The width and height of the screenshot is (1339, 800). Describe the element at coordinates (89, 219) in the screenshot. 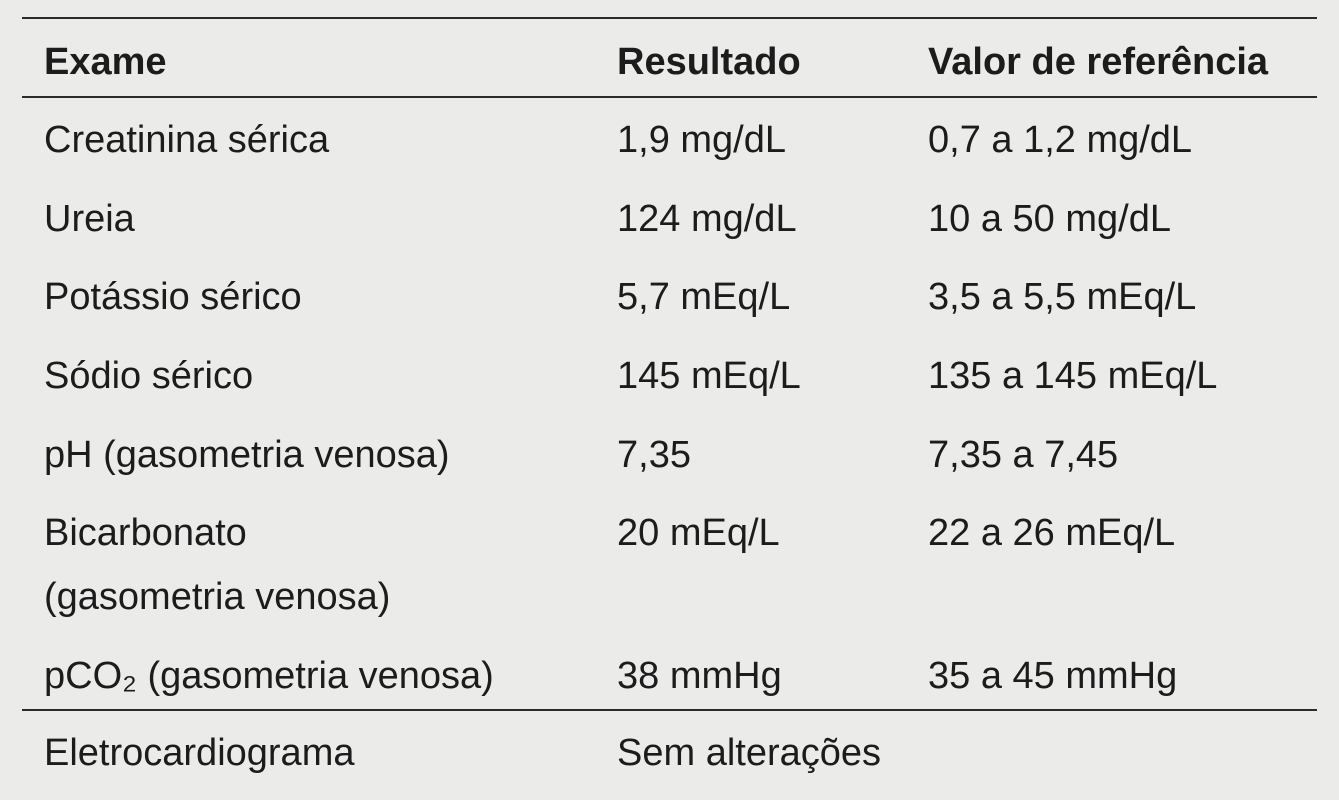

I see `table-cell: Ureia` at that location.